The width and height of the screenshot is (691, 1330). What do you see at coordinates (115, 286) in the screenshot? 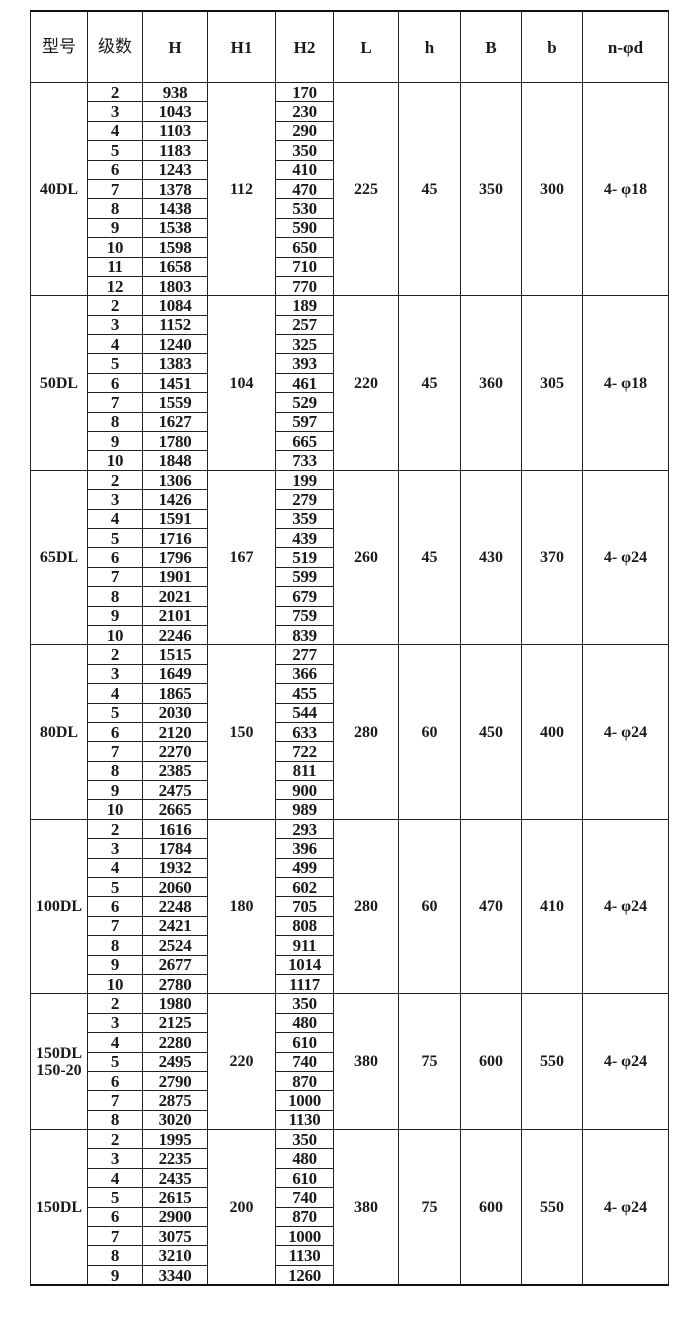
I see `stages-cell: 12` at bounding box center [115, 286].